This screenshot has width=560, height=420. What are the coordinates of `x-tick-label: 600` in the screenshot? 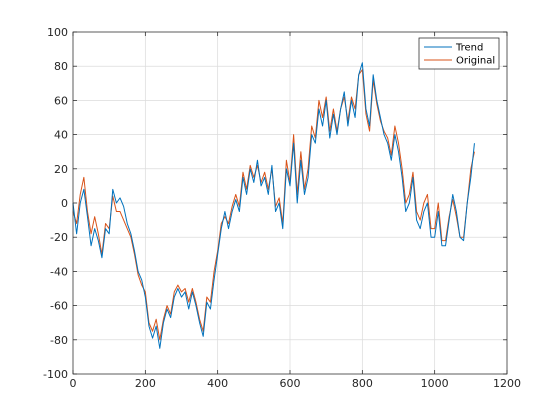 It's located at (290, 383).